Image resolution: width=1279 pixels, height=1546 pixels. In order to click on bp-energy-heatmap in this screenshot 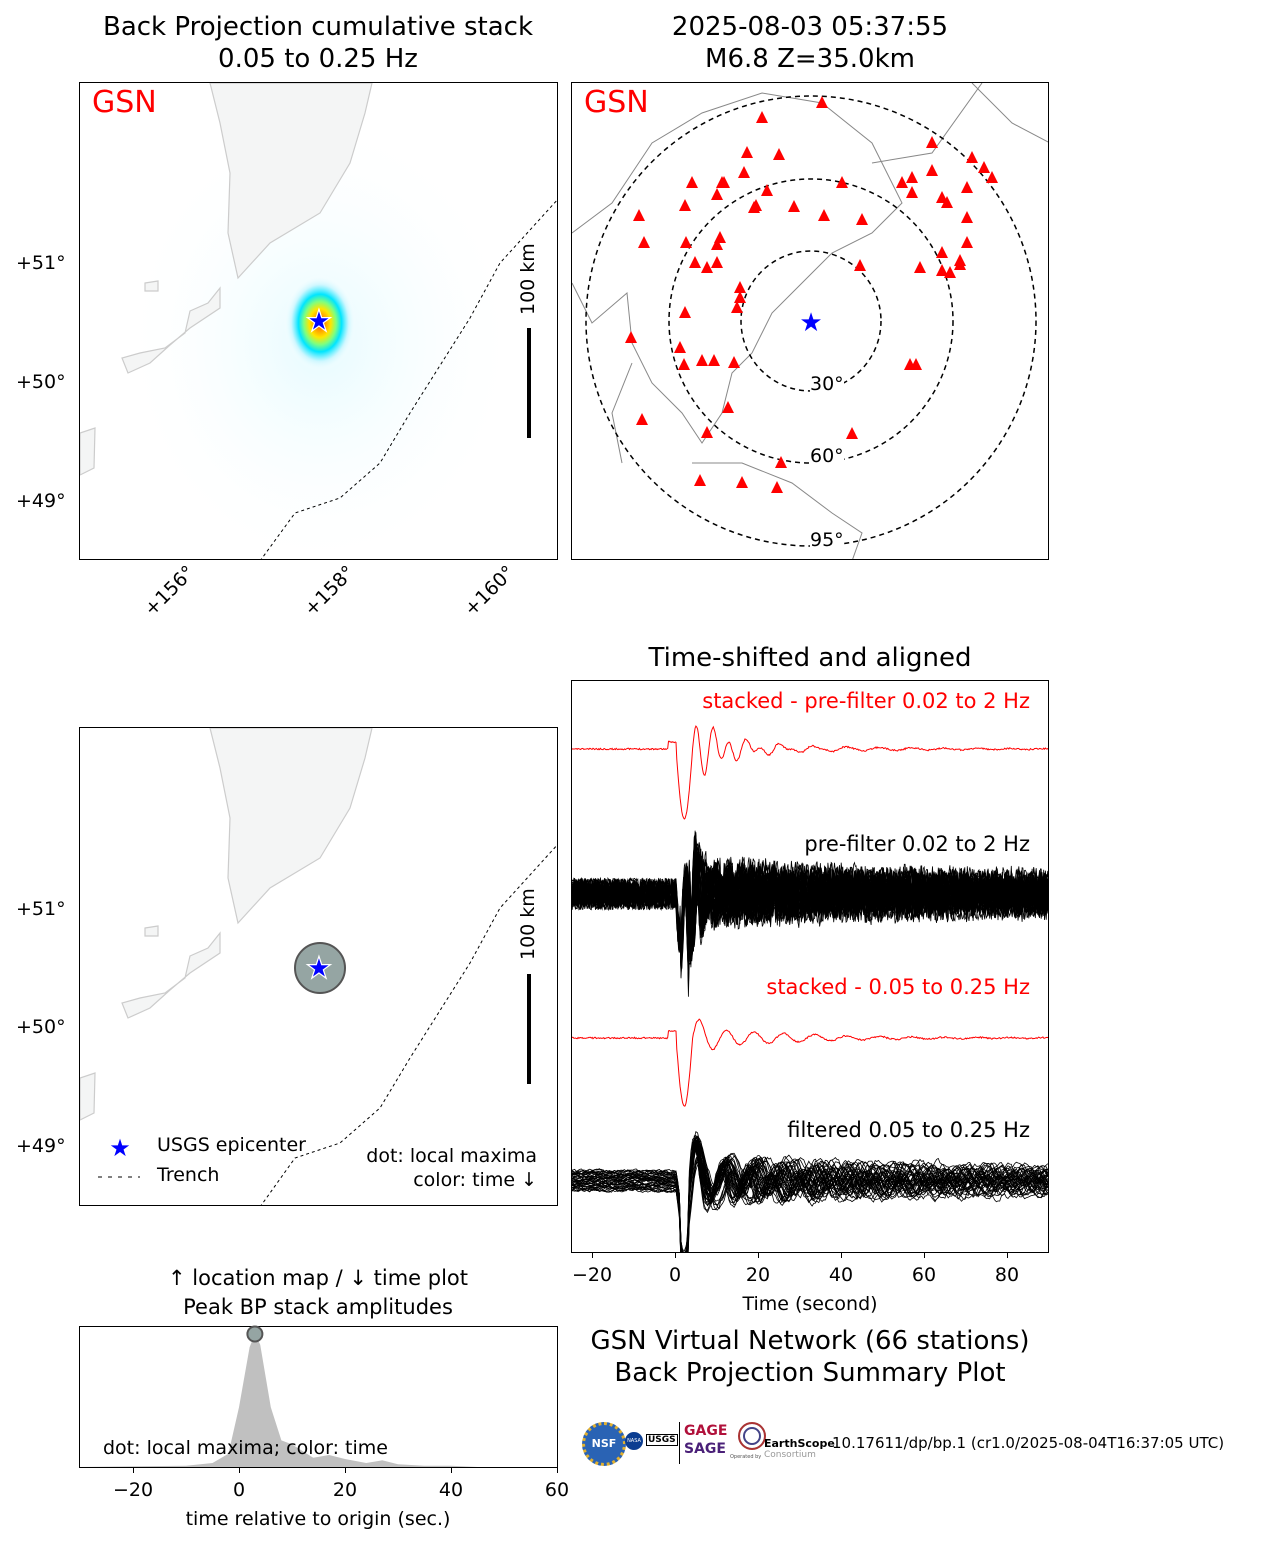, I will do `click(320, 323)`.